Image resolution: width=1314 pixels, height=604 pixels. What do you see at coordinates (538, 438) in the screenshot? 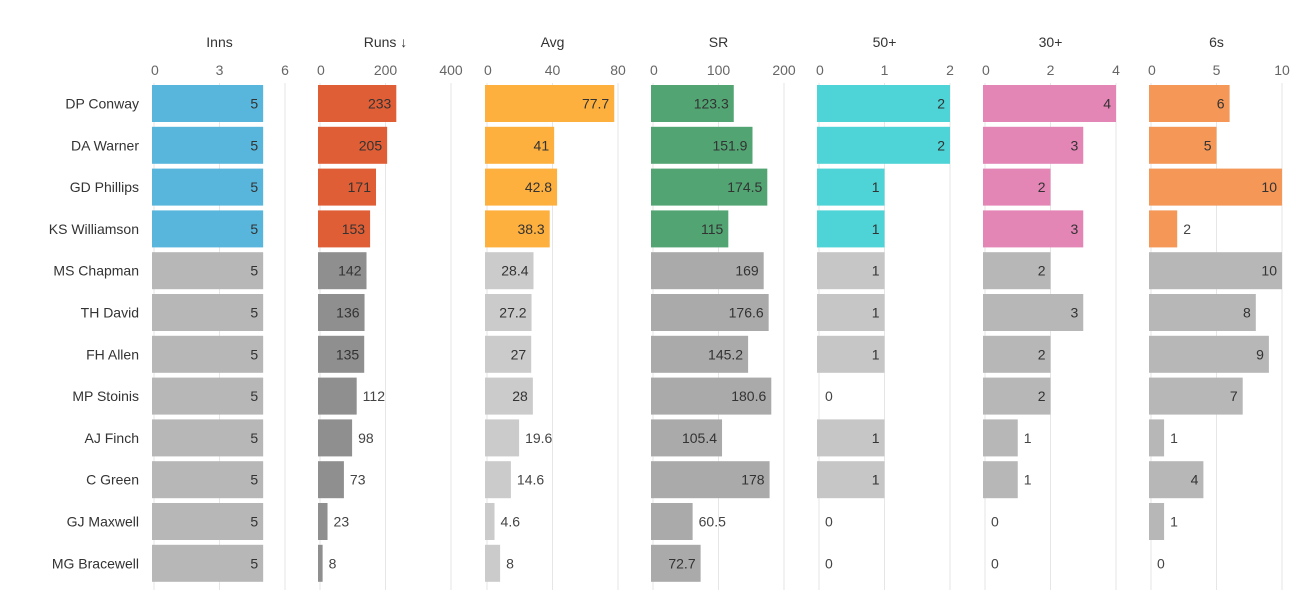
I see `value-label-2-8: 19.6` at bounding box center [538, 438].